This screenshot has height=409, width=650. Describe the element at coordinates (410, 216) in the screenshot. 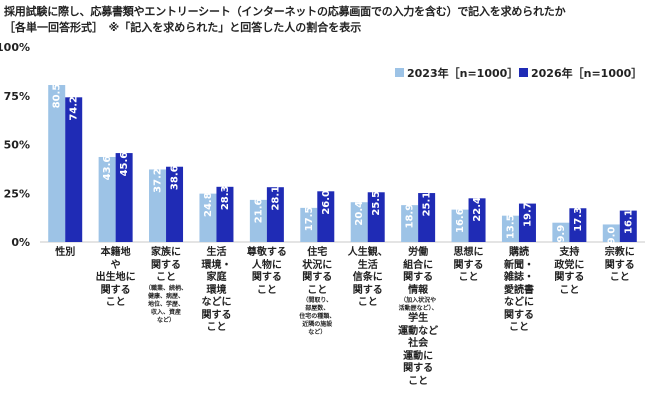

I see `data-label: 18.9` at that location.